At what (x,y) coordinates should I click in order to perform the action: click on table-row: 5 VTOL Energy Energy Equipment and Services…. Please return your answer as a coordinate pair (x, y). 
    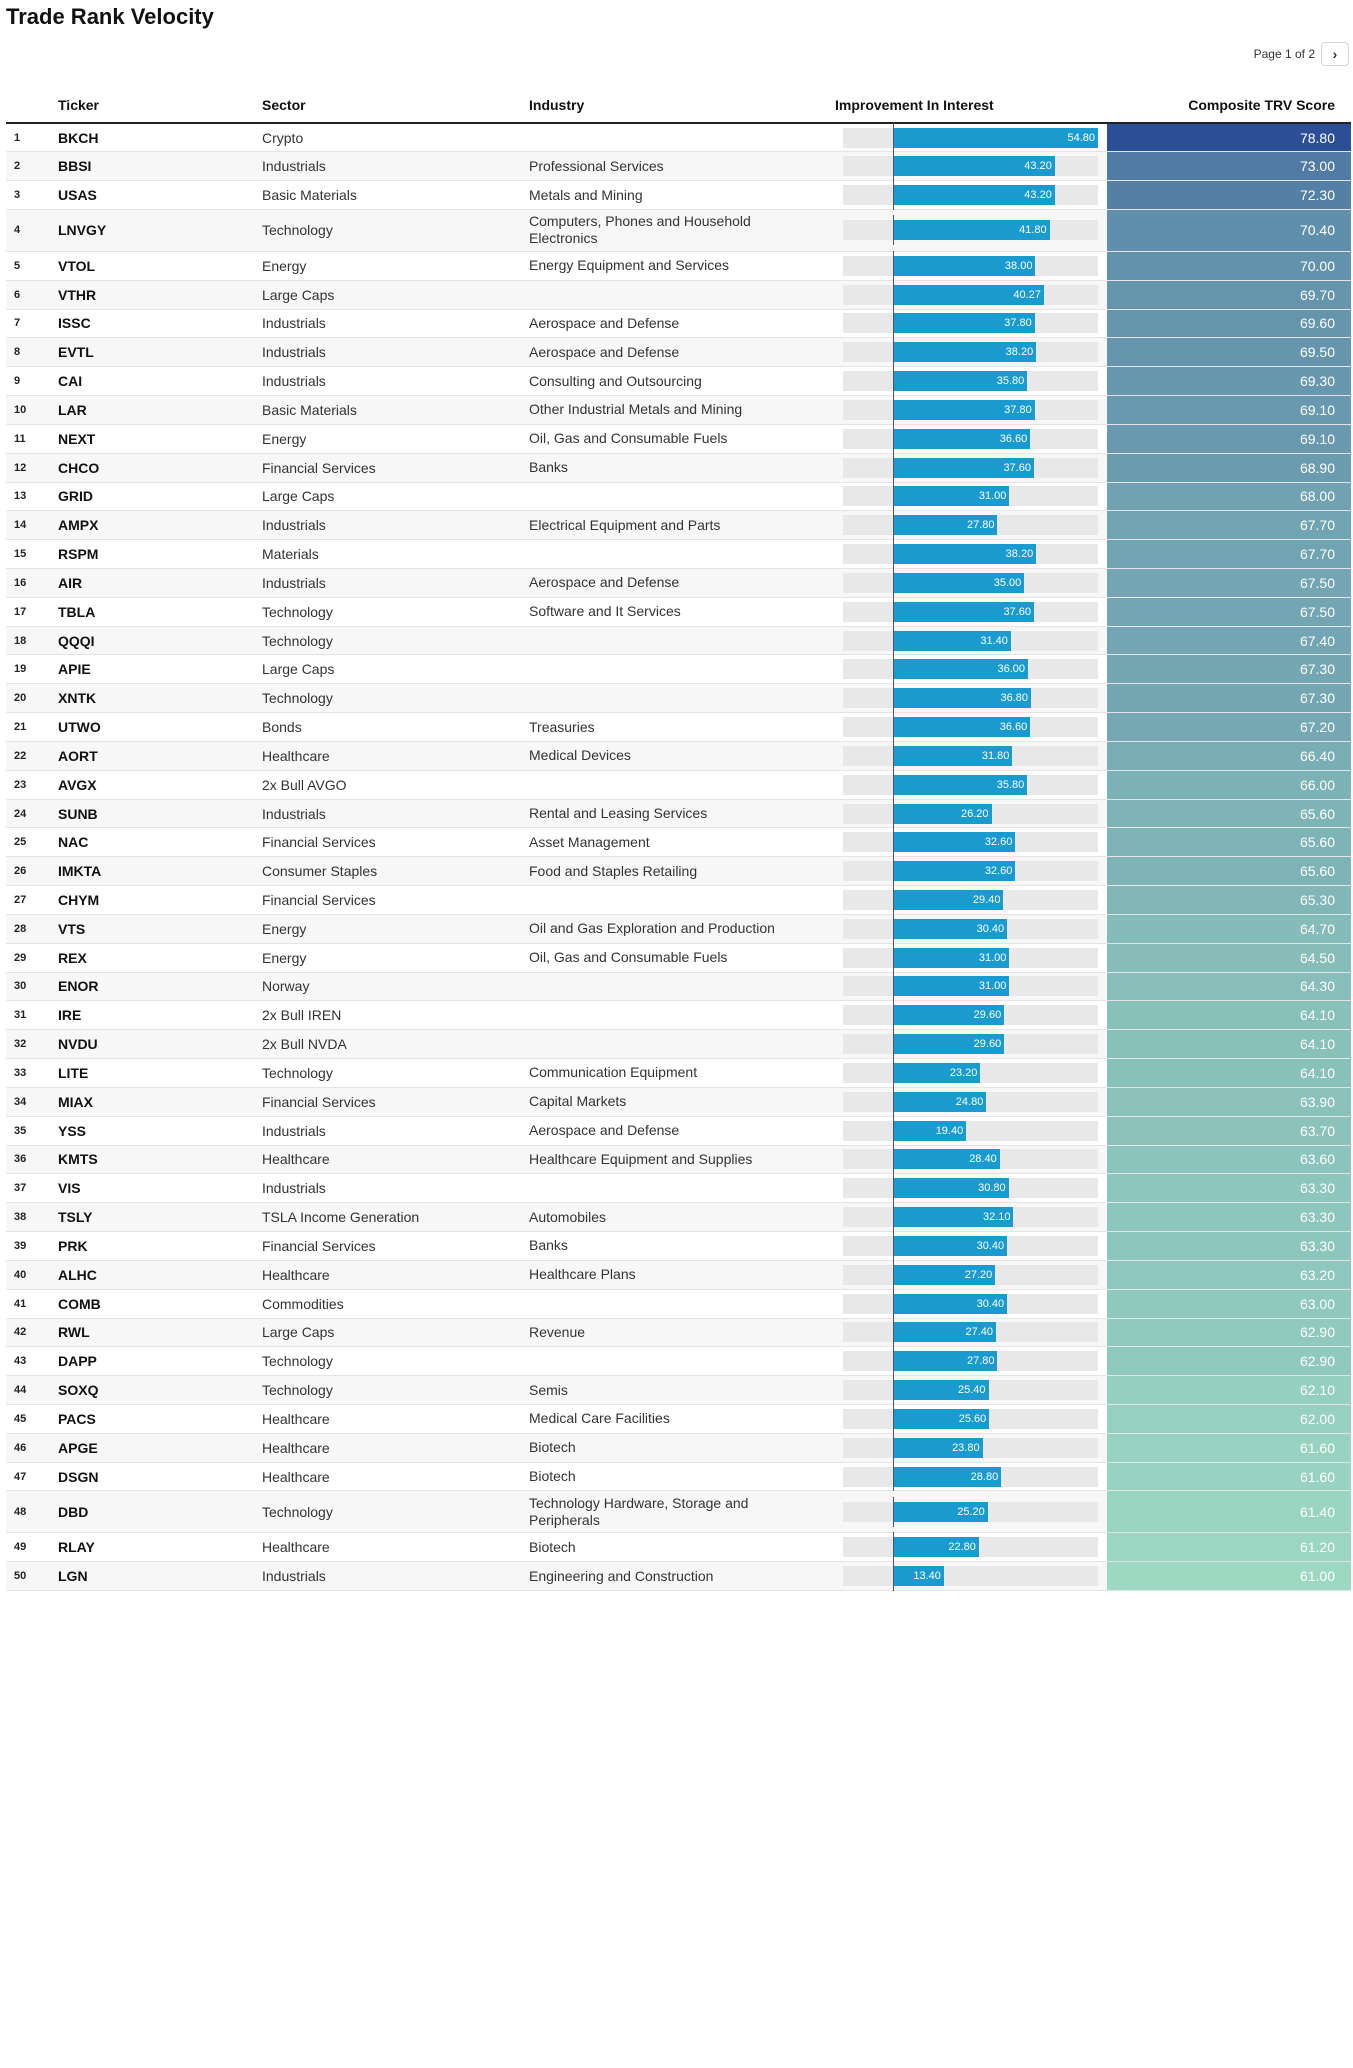
    Looking at the image, I should click on (678, 265).